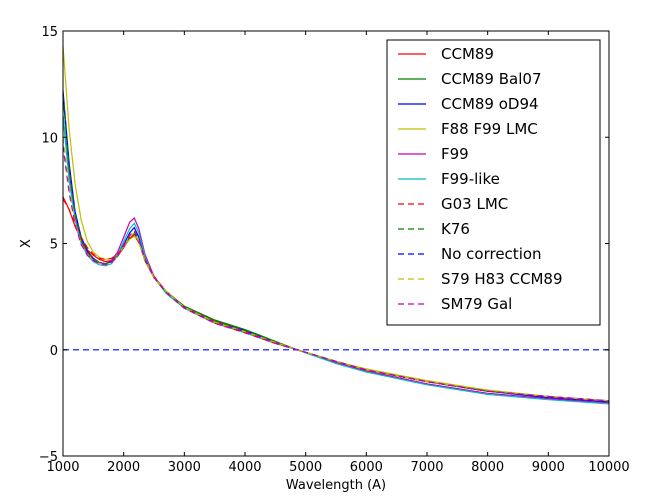 This screenshot has height=503, width=654. What do you see at coordinates (608, 467) in the screenshot?
I see `x-tick-label: 10000` at bounding box center [608, 467].